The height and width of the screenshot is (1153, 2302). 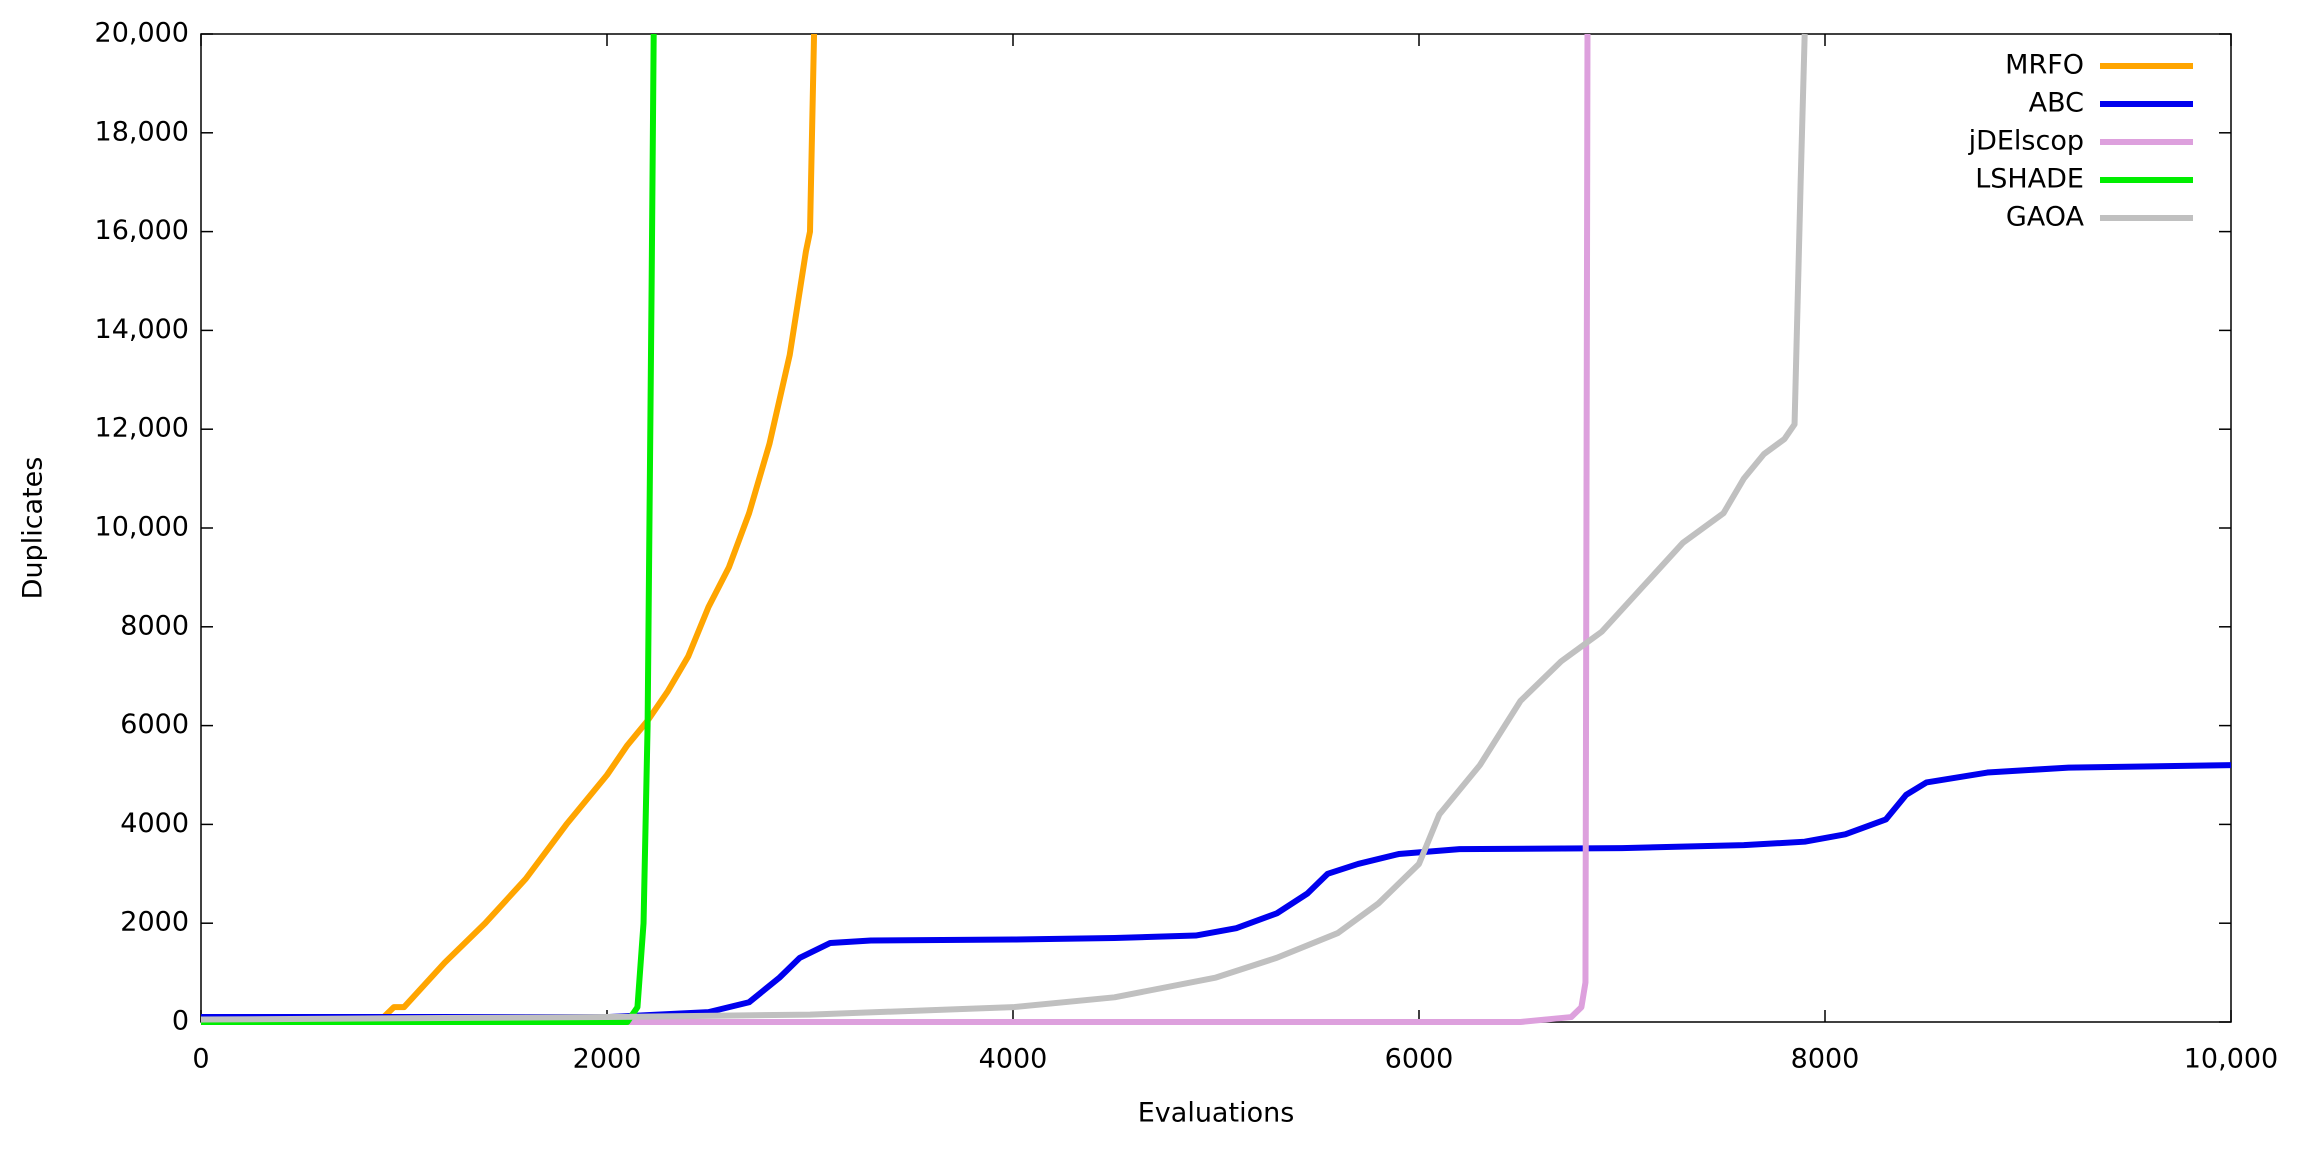 What do you see at coordinates (1825, 1059) in the screenshot?
I see `x-tick-label: 8000` at bounding box center [1825, 1059].